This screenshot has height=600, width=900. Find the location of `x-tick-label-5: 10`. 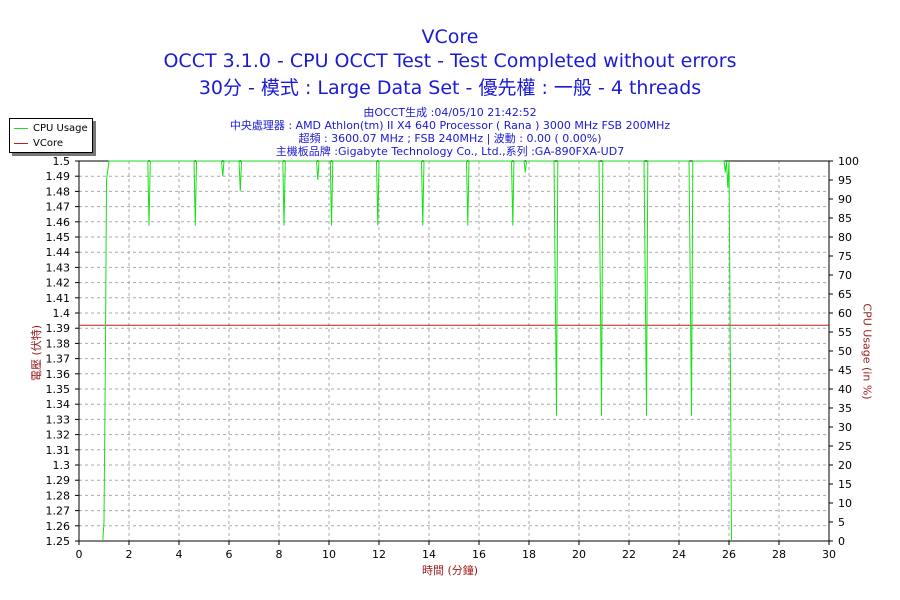

x-tick-label-5: 10 is located at coordinates (329, 554).